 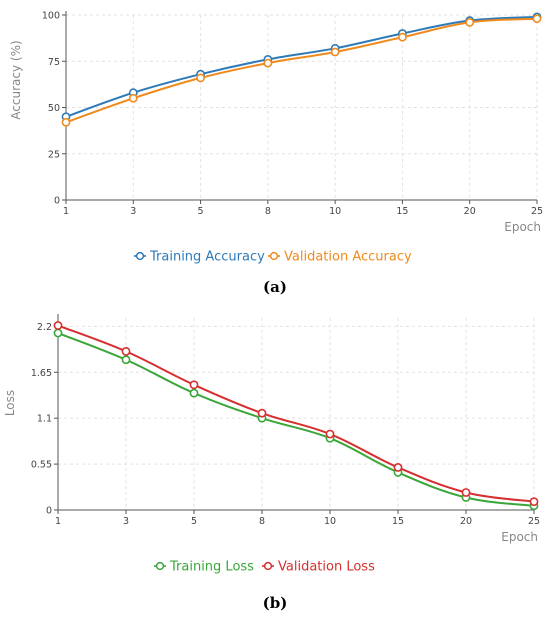 What do you see at coordinates (41, 465) in the screenshot?
I see `y-tick-label: 0.55` at bounding box center [41, 465].